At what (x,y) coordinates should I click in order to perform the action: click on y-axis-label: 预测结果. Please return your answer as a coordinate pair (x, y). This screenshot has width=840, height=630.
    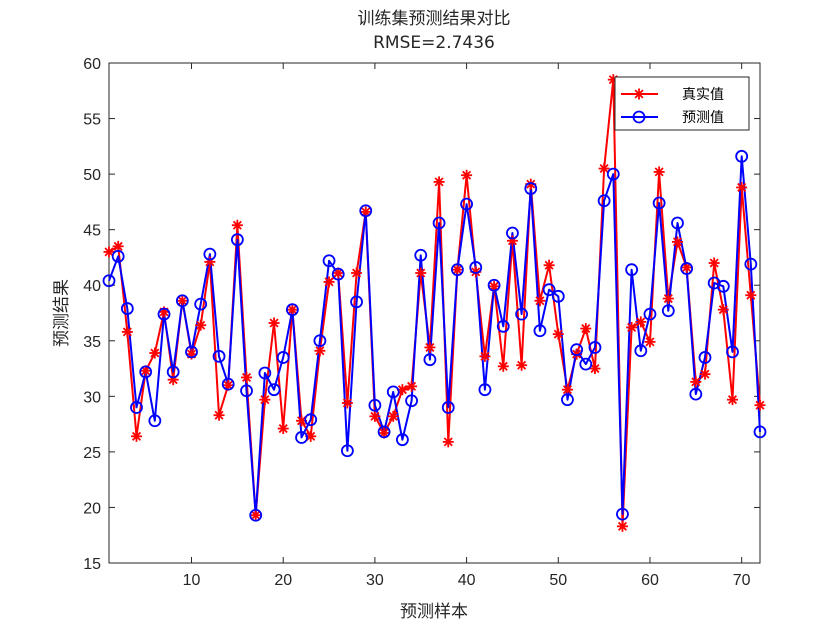
    Looking at the image, I should click on (62, 313).